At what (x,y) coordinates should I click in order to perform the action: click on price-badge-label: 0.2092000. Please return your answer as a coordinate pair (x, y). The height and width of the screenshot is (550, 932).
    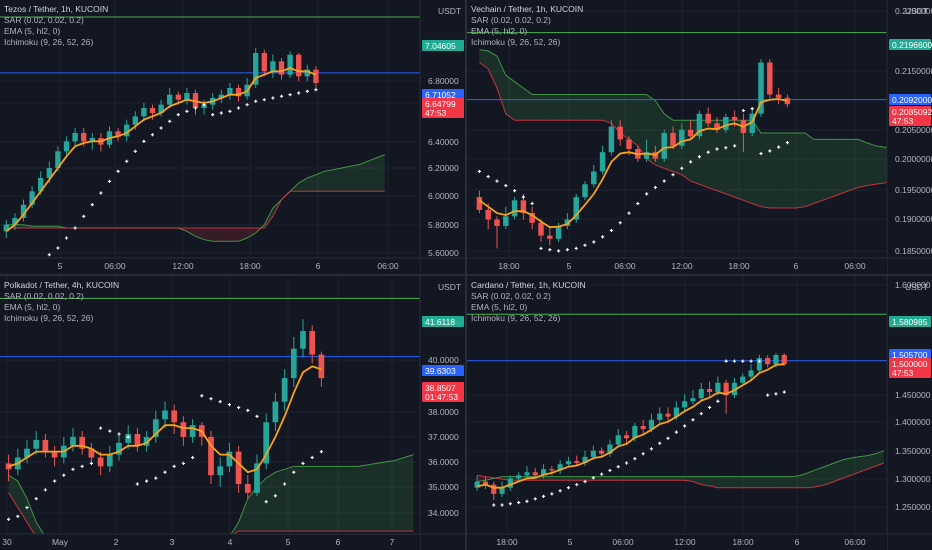
    Looking at the image, I should click on (912, 100).